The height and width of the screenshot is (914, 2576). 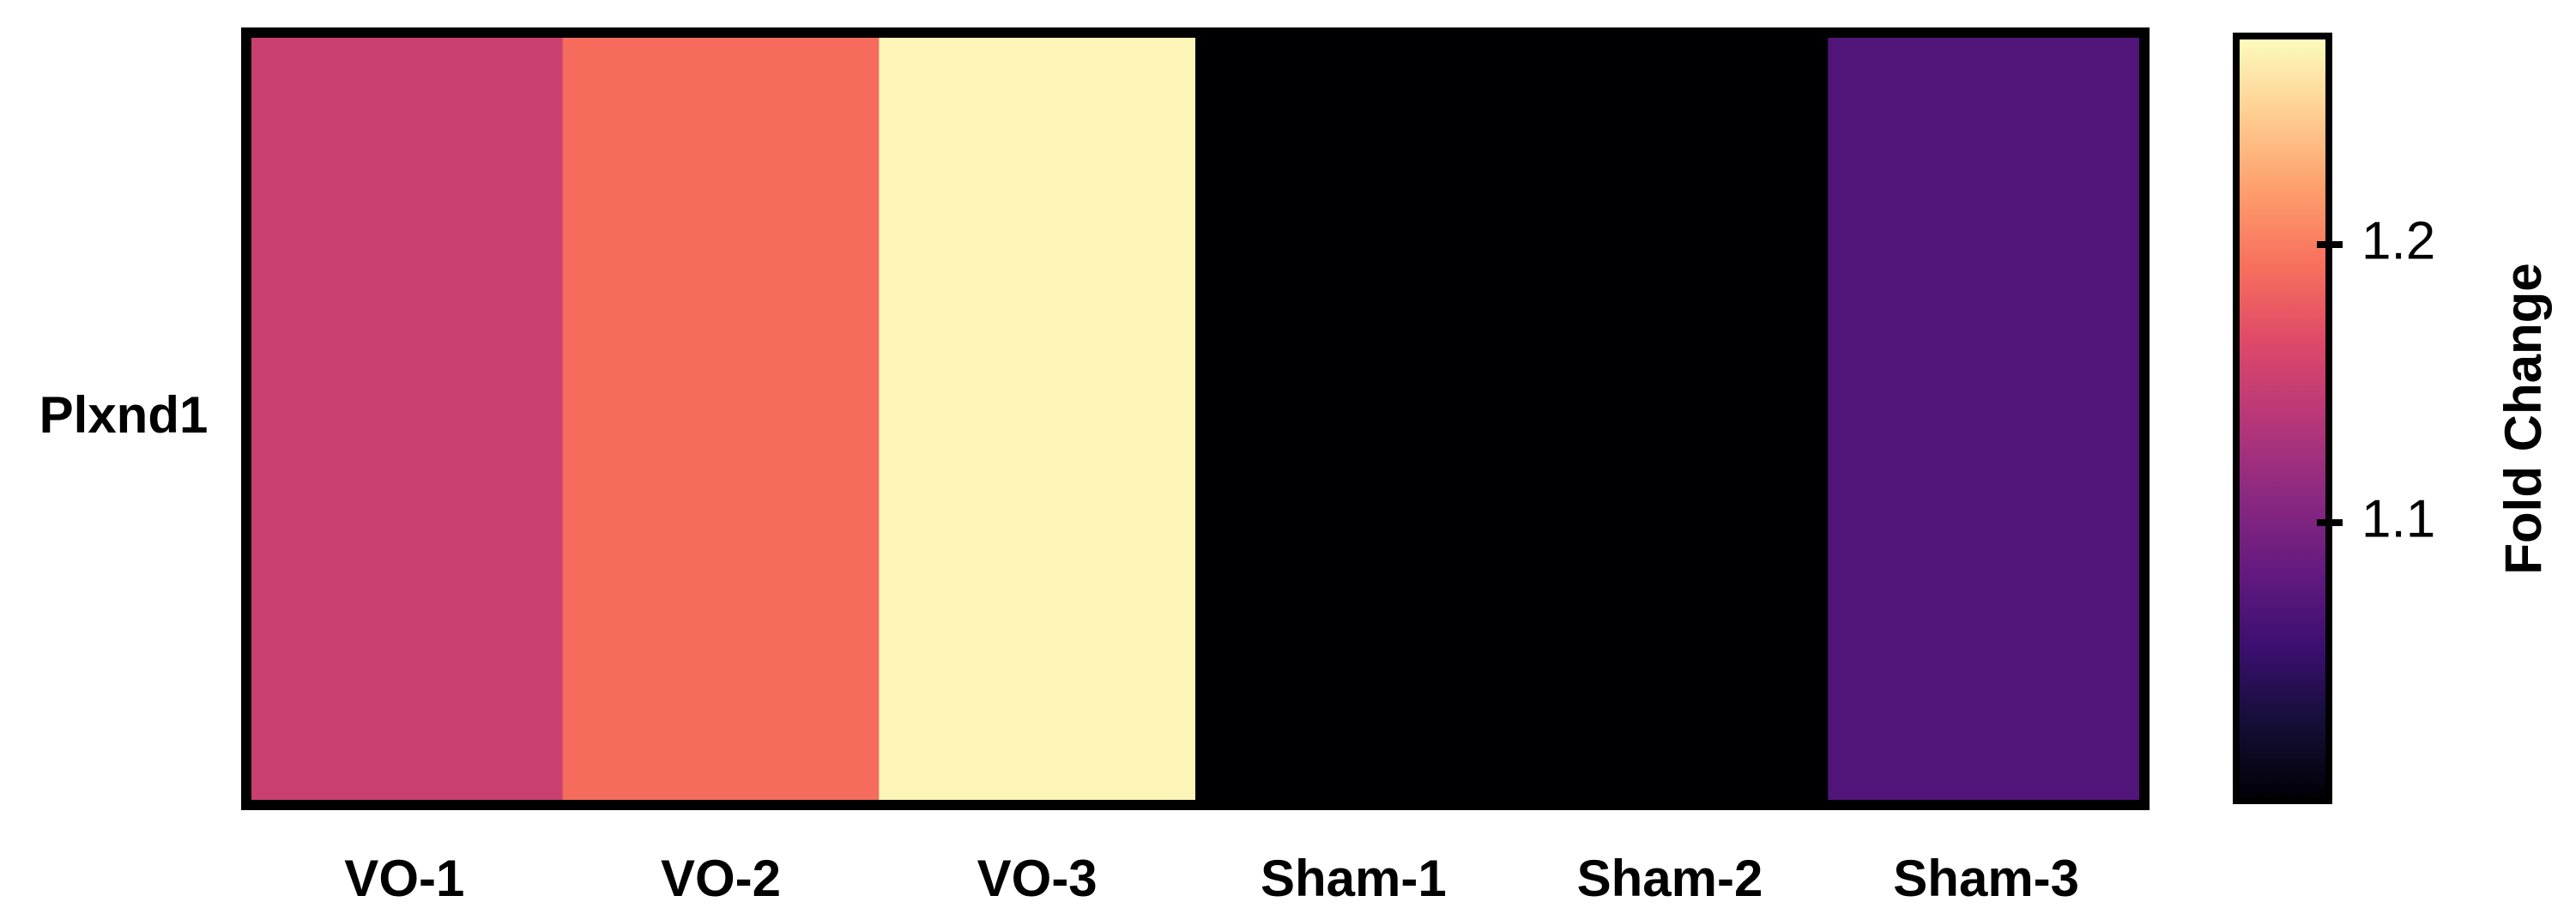 What do you see at coordinates (2523, 418) in the screenshot?
I see `colorbar-label: Fold Change` at bounding box center [2523, 418].